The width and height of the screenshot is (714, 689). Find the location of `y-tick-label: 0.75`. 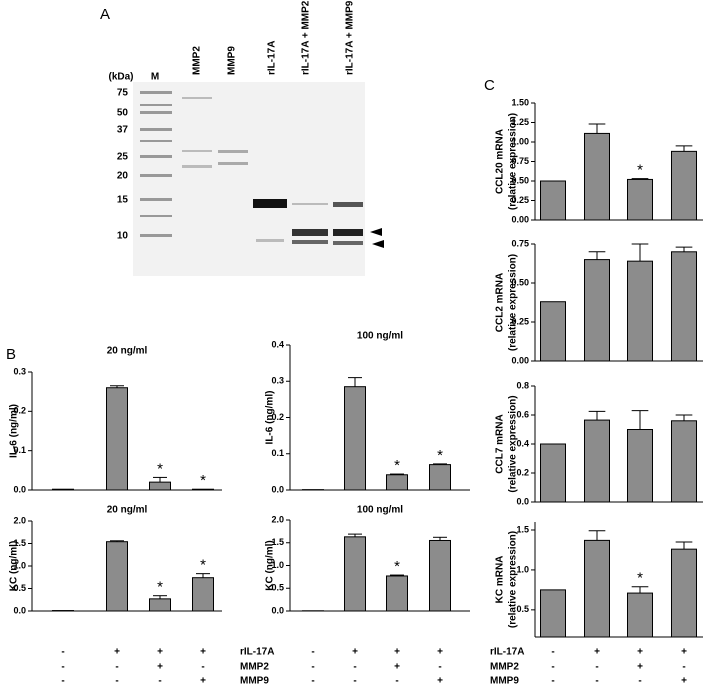

y-tick-label: 0.75 is located at coordinates (520, 243).